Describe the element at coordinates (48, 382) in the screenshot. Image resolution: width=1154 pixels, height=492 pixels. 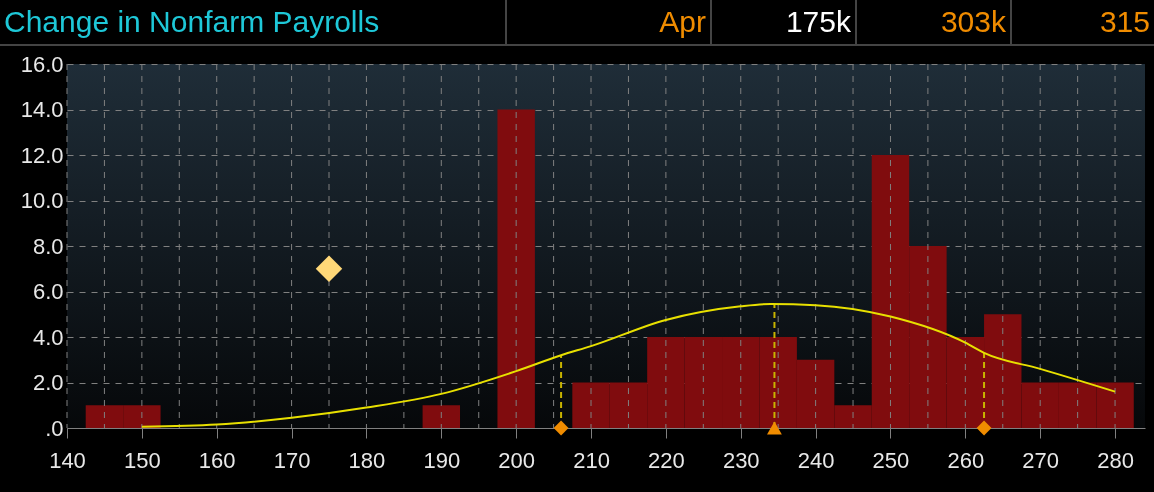
I see `y-tick-label: 2.0` at that location.